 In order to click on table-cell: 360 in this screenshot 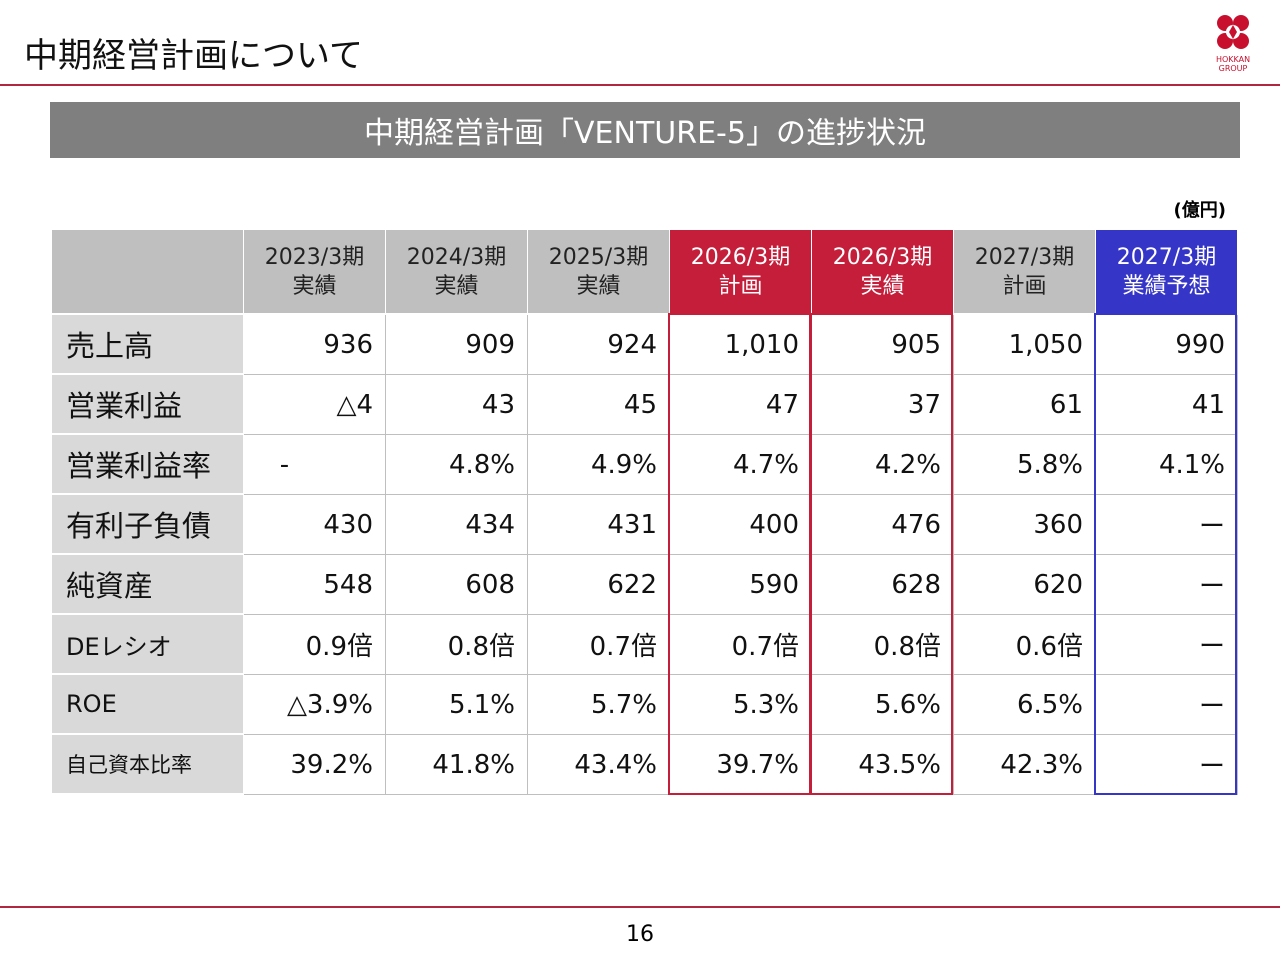, I will do `click(1025, 525)`.